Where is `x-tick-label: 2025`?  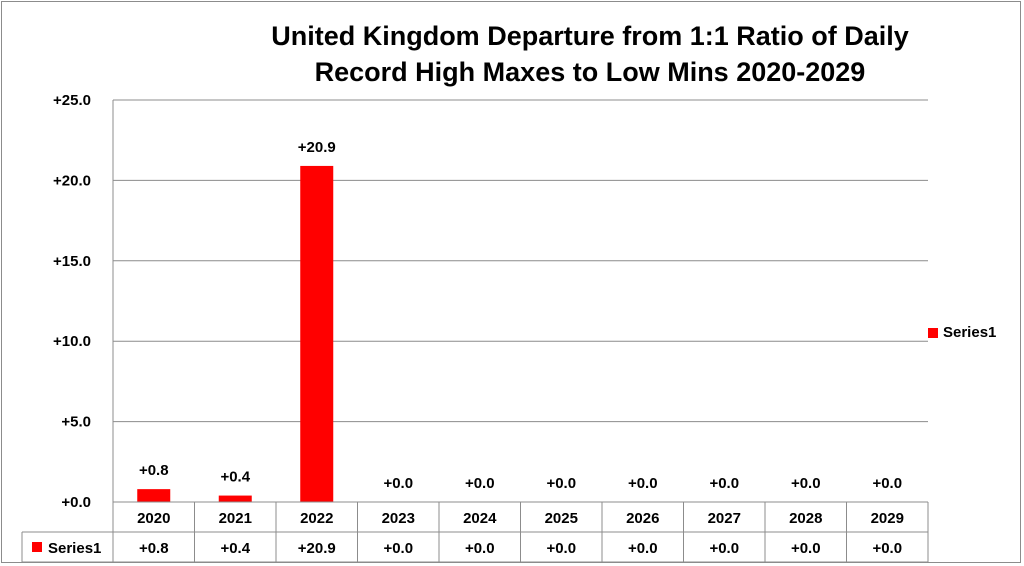 x-tick-label: 2025 is located at coordinates (561, 518).